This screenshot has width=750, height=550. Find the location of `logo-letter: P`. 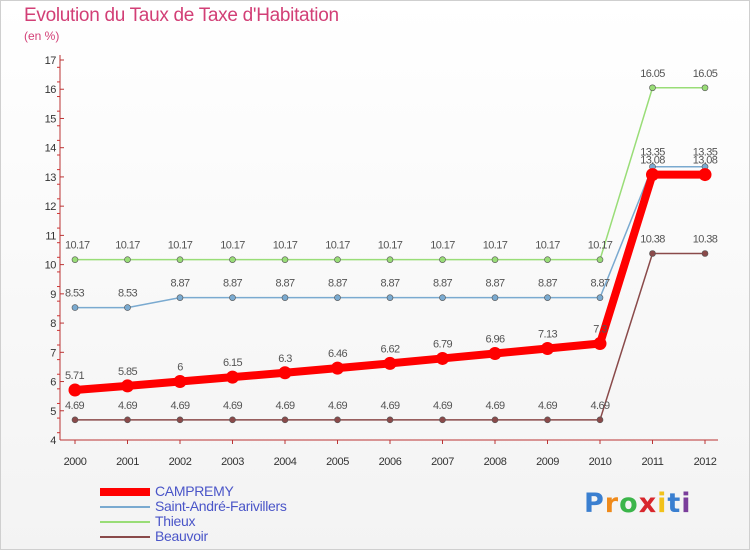

logo-letter: P is located at coordinates (594, 503).